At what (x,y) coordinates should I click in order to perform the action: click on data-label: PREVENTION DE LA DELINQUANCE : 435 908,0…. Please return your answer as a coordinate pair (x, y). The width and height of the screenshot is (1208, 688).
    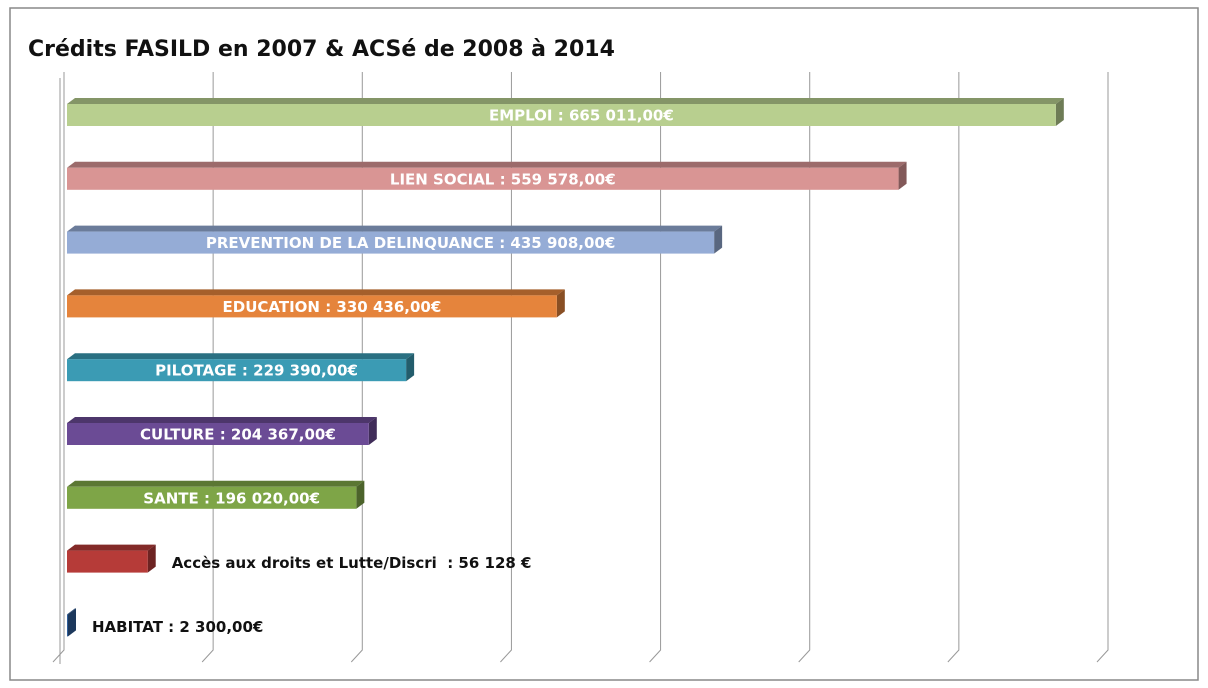
    Looking at the image, I should click on (410, 243).